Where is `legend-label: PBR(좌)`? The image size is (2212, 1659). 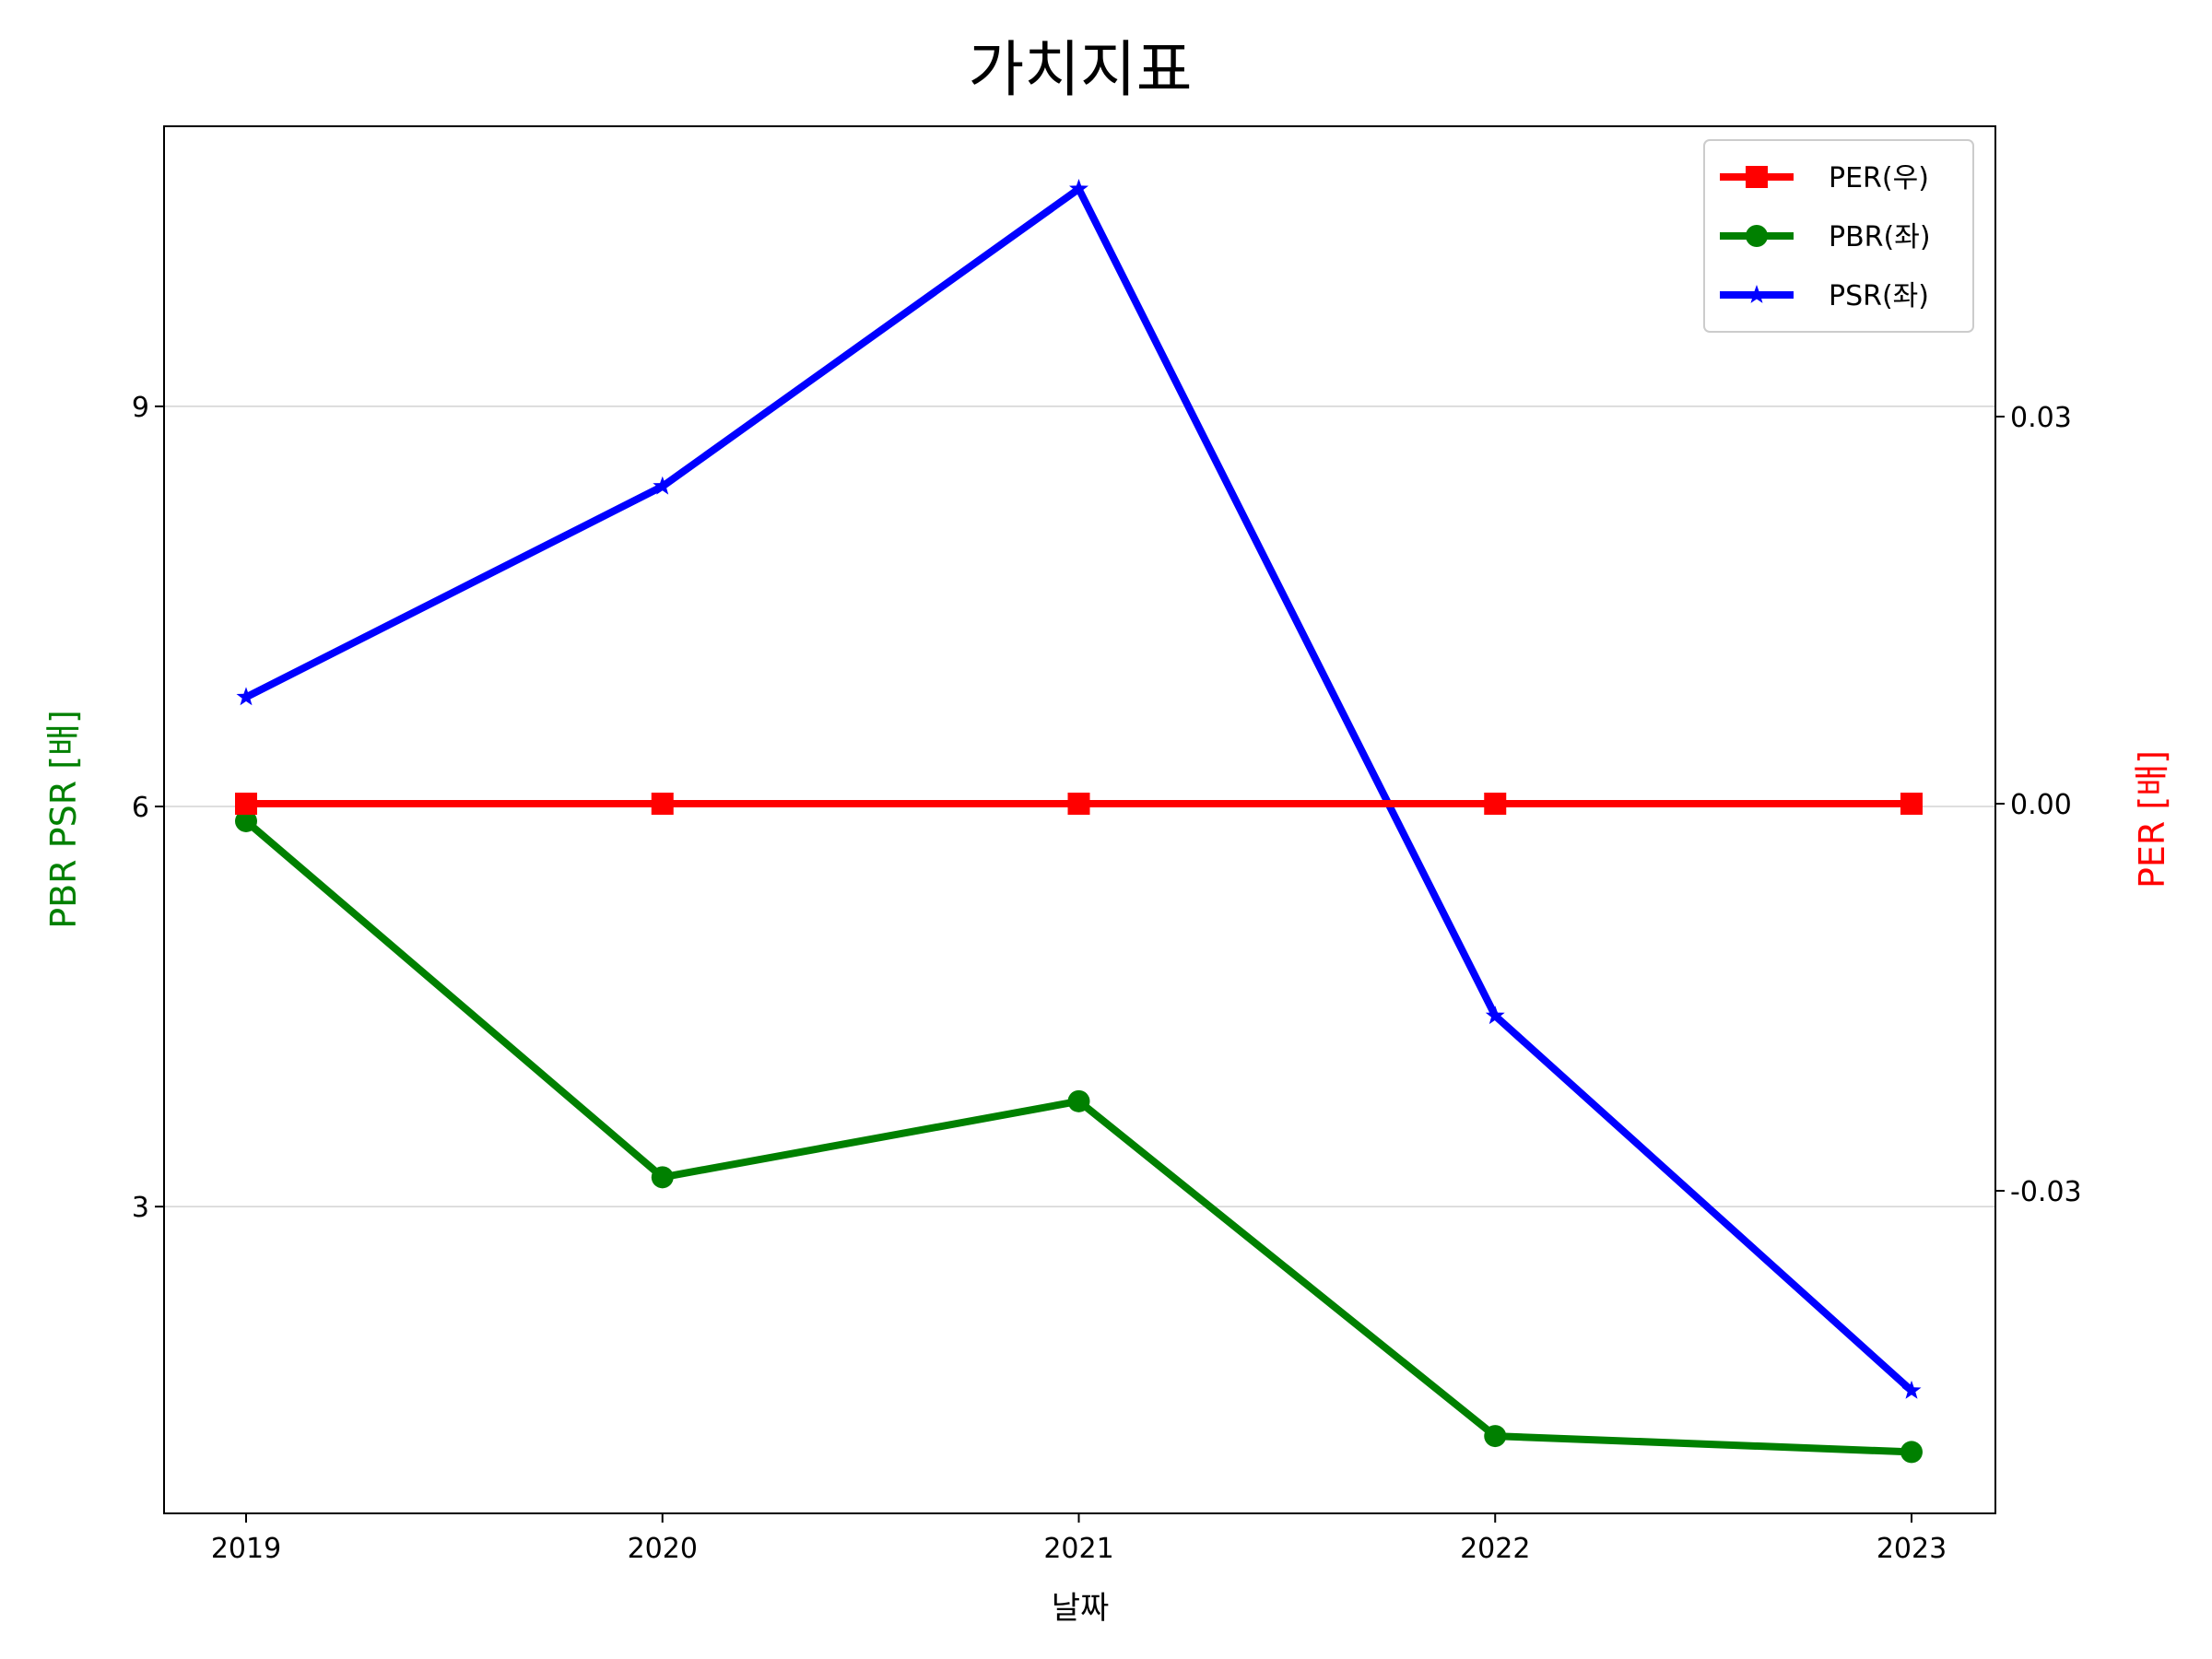
legend-label: PBR(좌) is located at coordinates (1880, 237).